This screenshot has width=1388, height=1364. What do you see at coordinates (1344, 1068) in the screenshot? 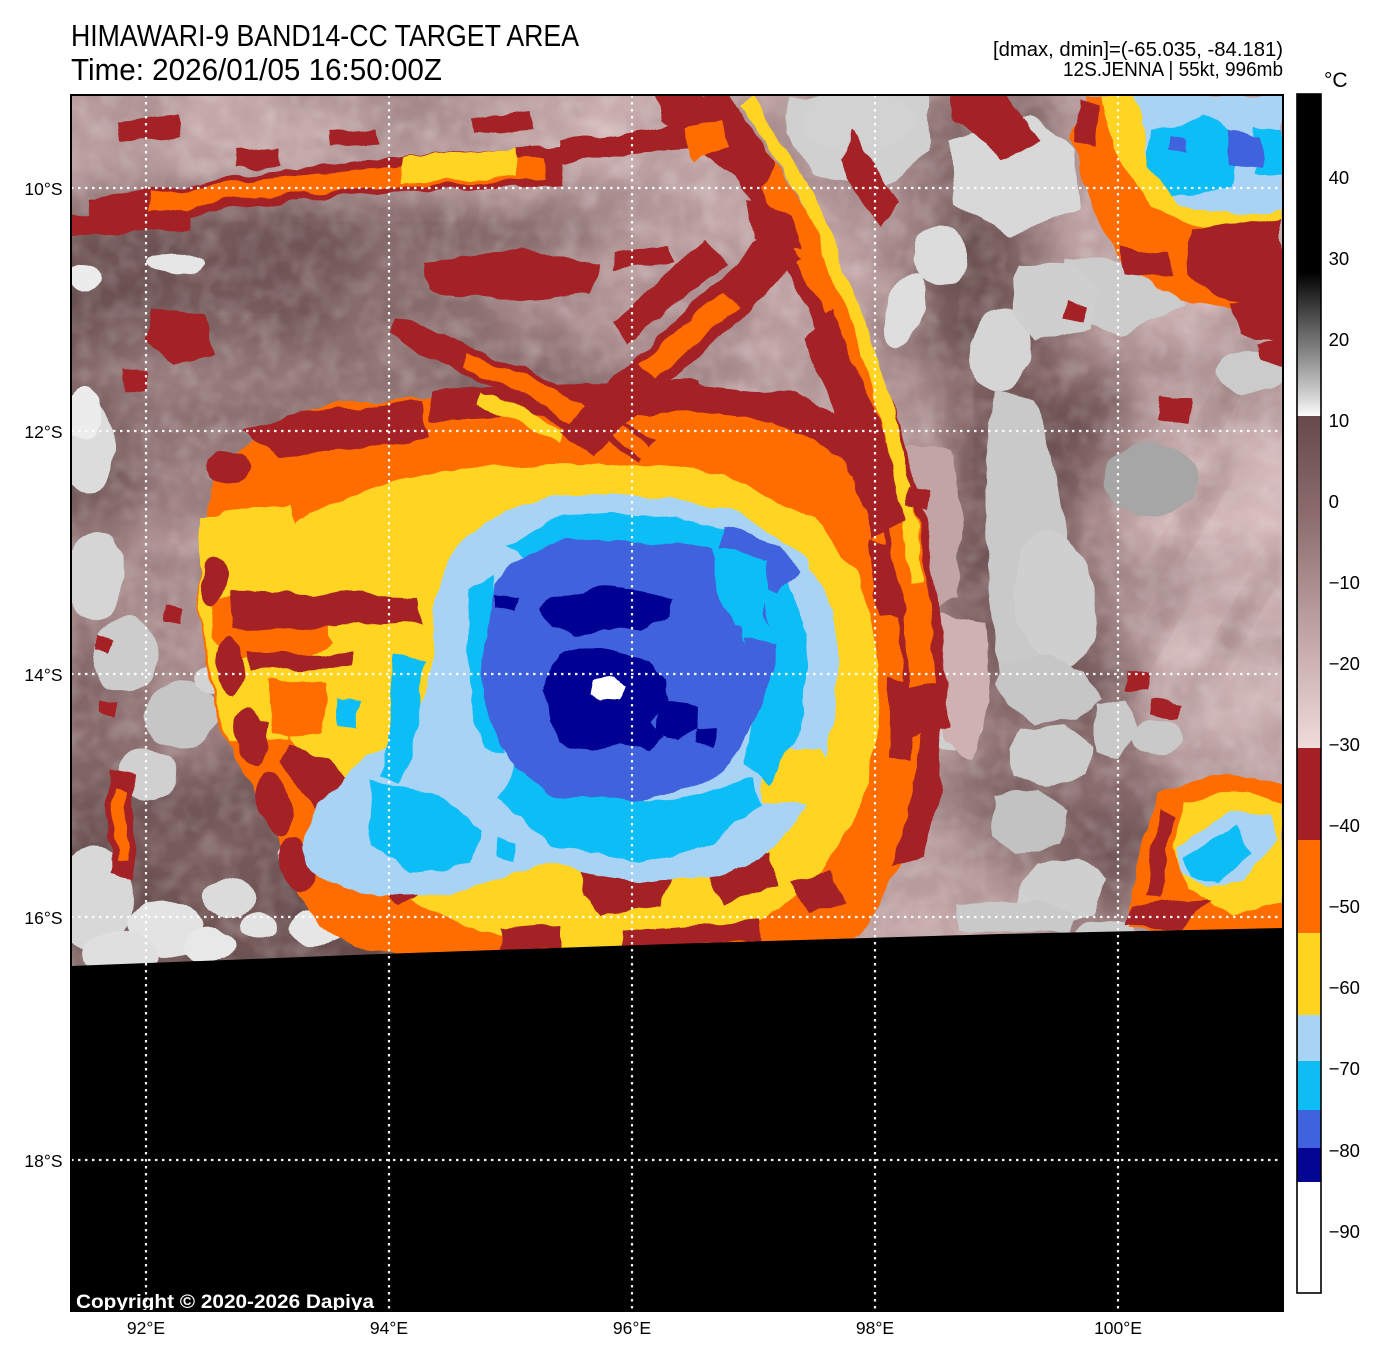
I see `svg-text: −70` at bounding box center [1344, 1068].